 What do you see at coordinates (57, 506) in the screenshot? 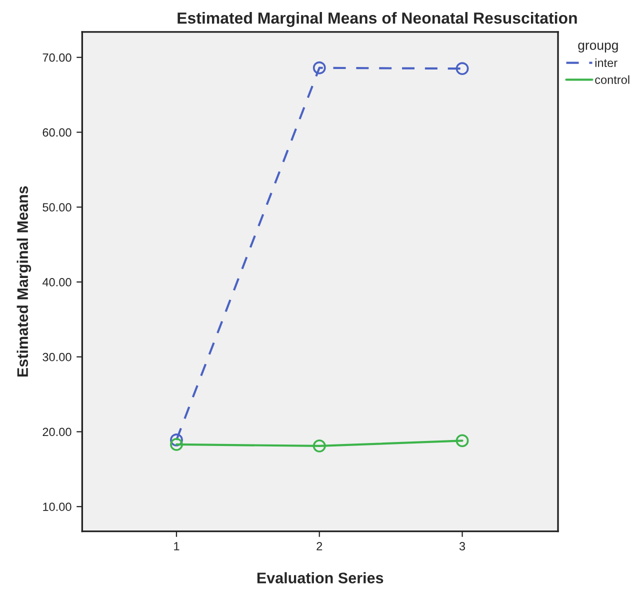
I see `y-tick-label: 10.00` at bounding box center [57, 506].